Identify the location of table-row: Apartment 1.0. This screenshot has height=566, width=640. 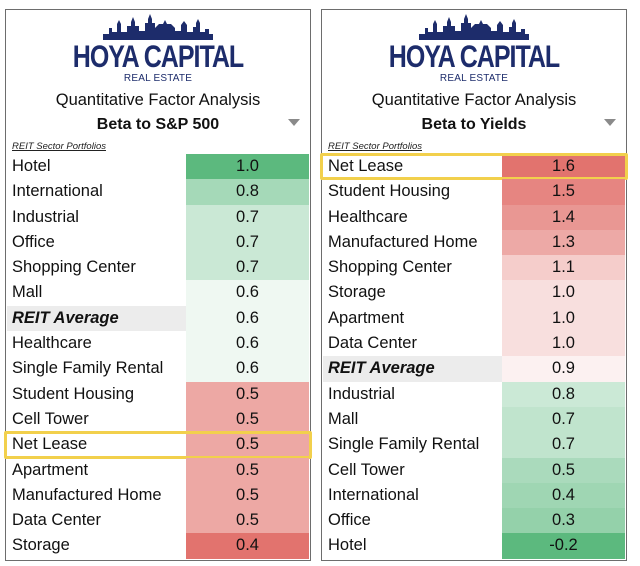
(474, 318).